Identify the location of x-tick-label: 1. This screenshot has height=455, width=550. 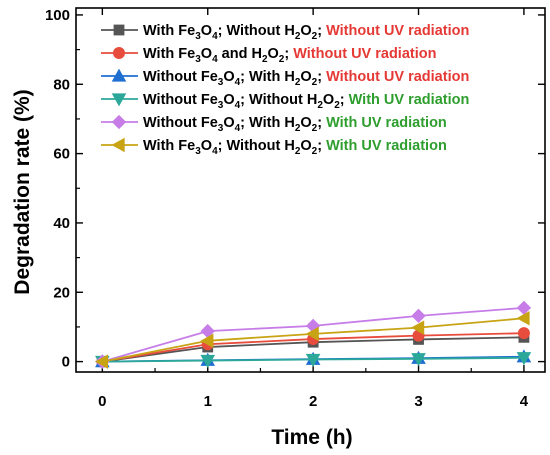
(208, 401).